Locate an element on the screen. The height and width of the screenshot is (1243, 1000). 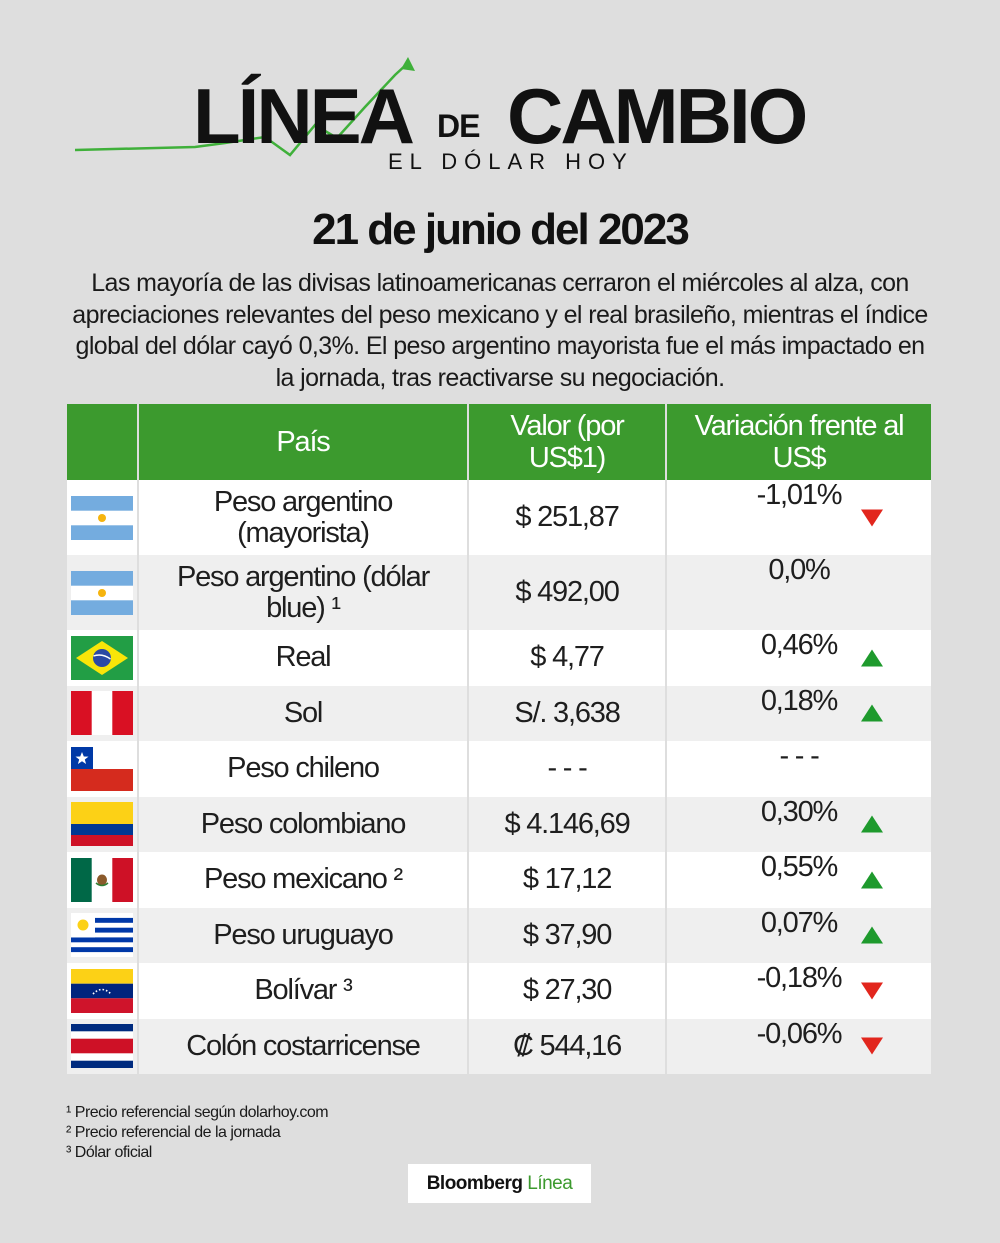
table-row: Peso colombiano $ 4.146,69 0,30% is located at coordinates (499, 824).